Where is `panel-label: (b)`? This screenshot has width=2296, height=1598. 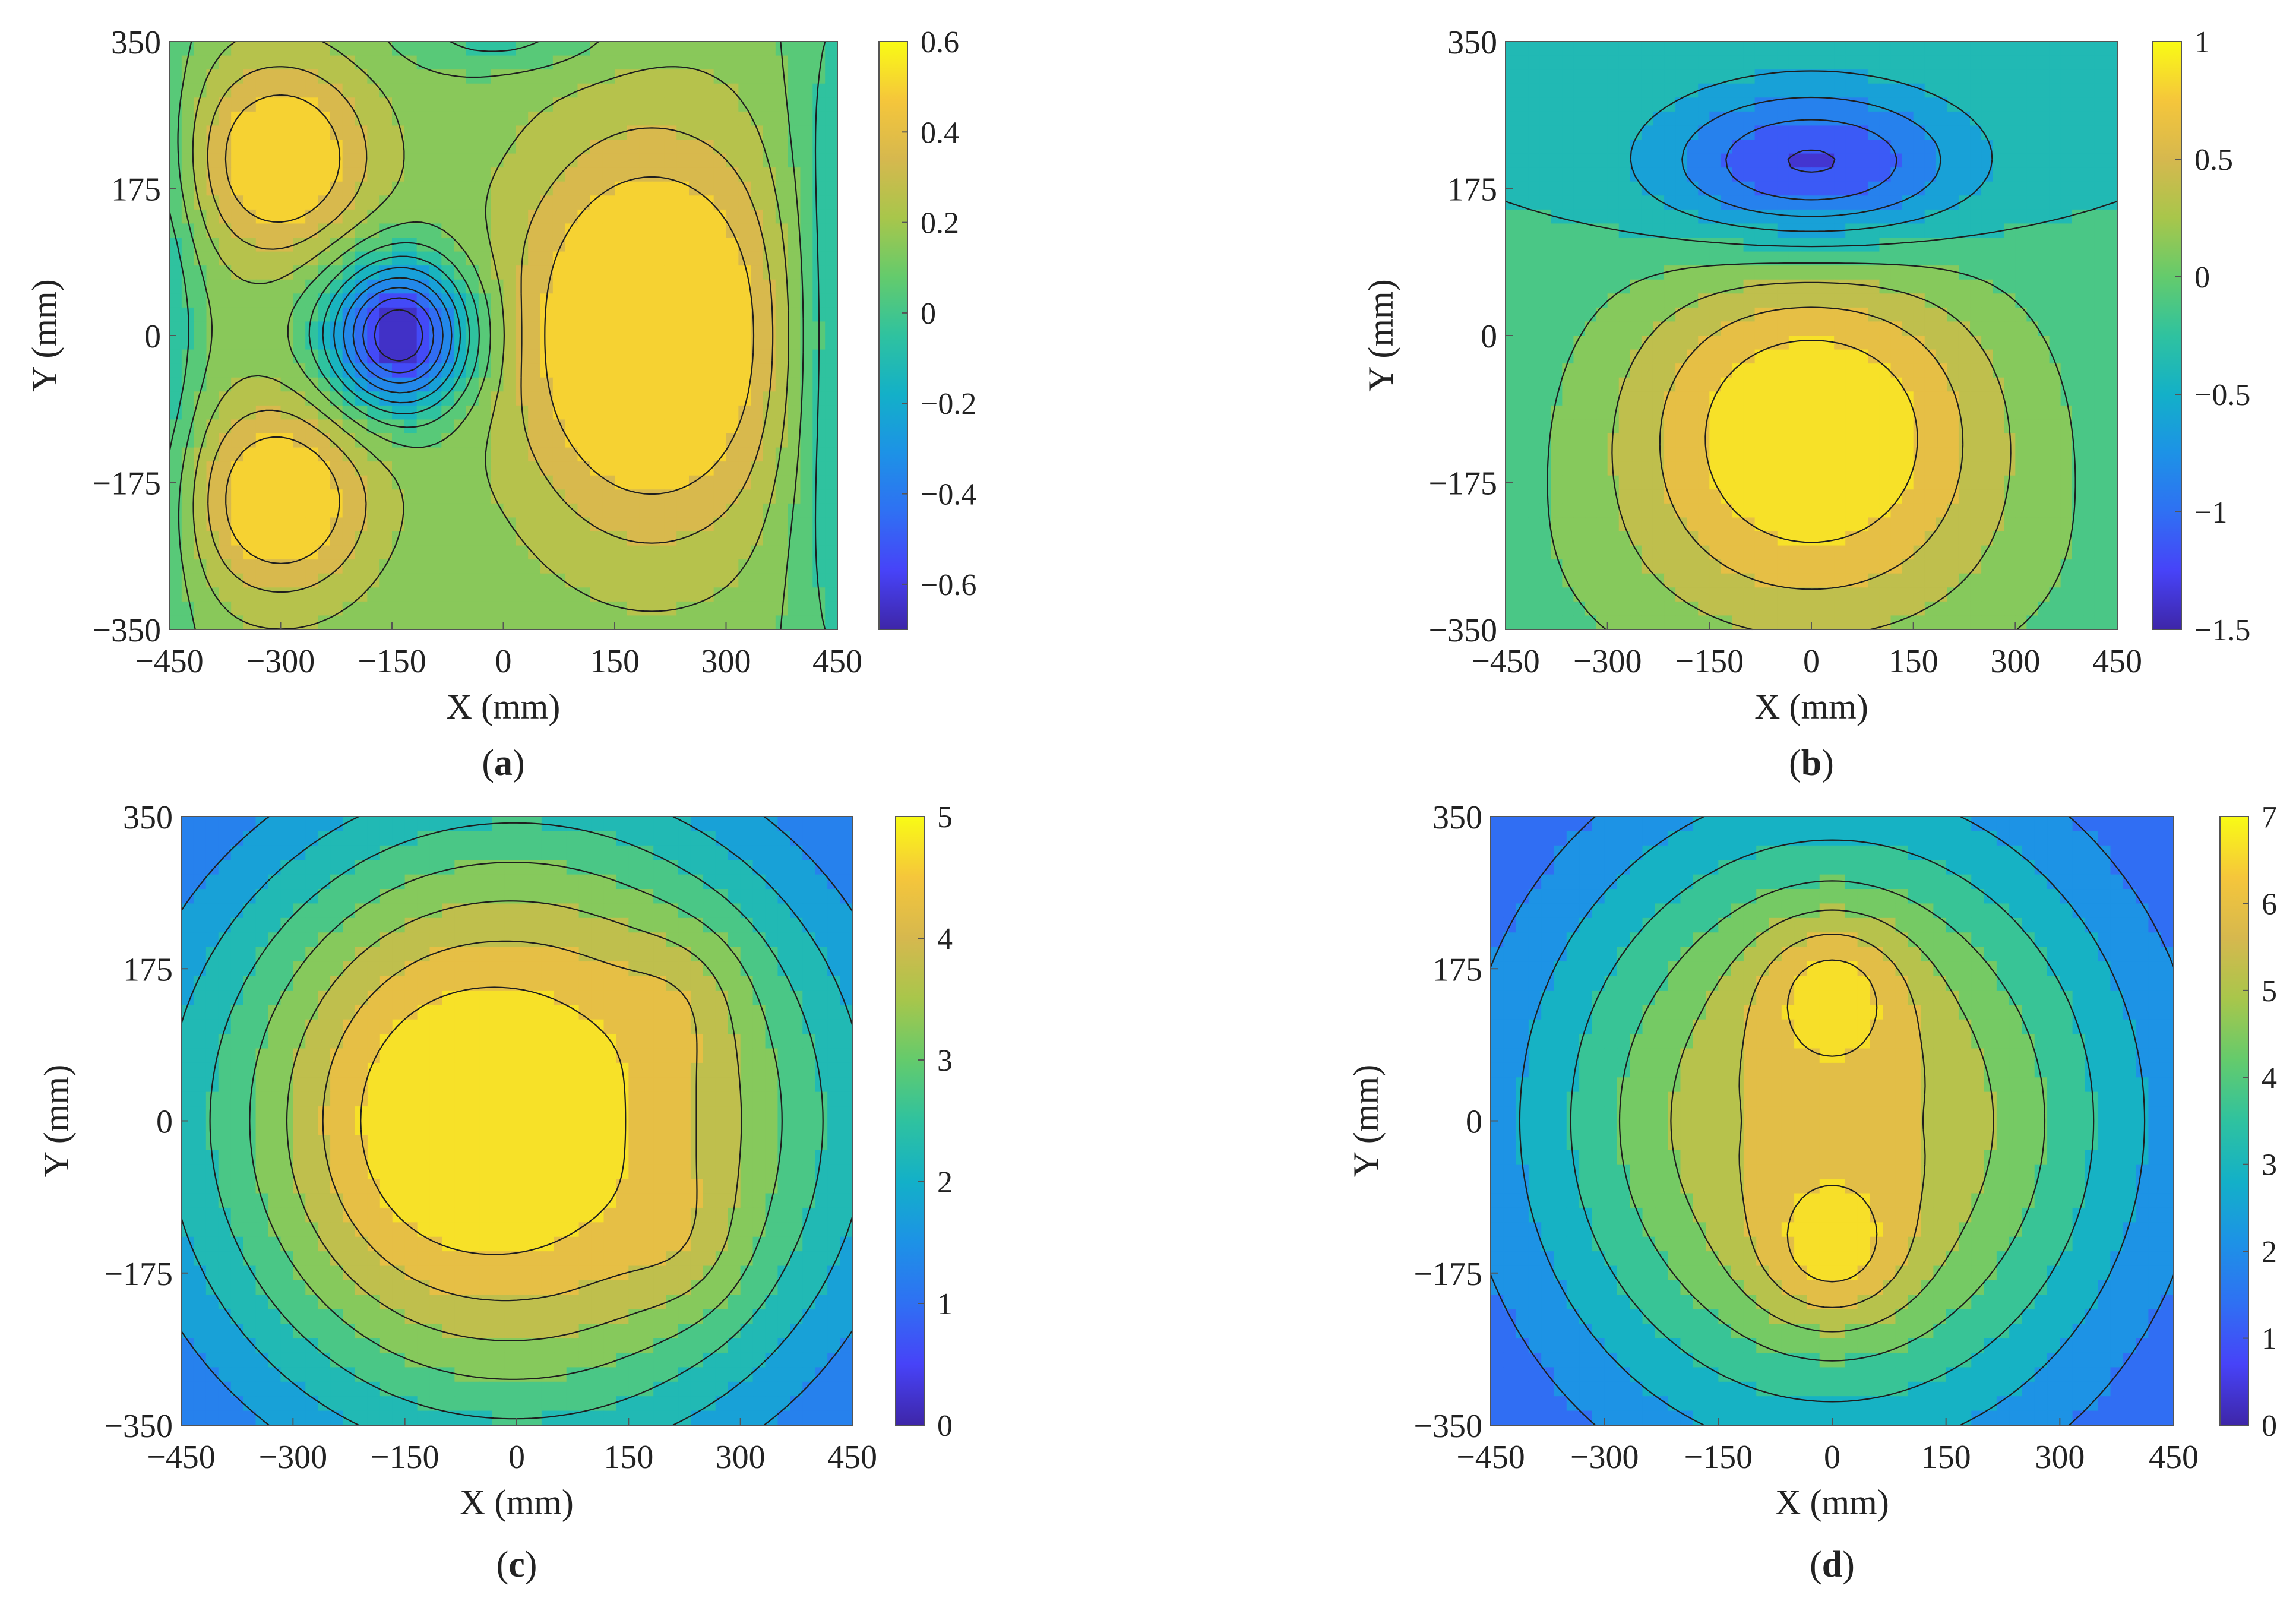
panel-label: (b) is located at coordinates (1811, 763).